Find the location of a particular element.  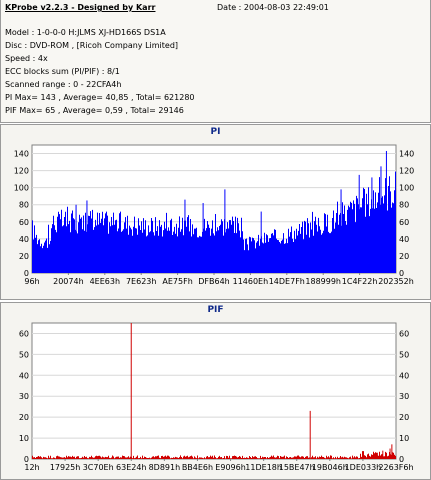

app-title: KProbe v2.2.3 - Designed by Karr is located at coordinates (80, 7).